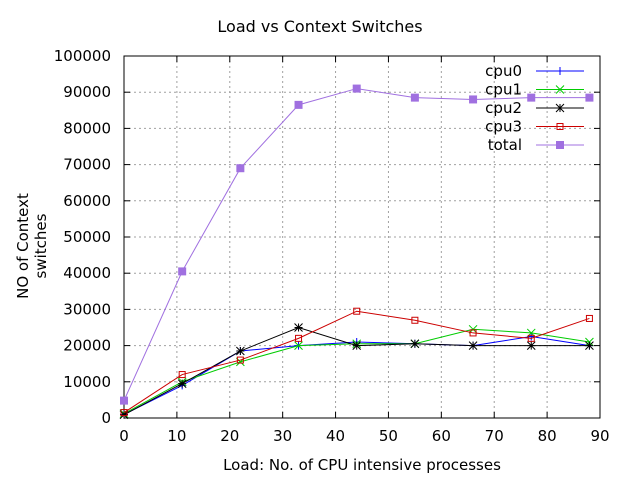 This screenshot has width=640, height=480. I want to click on x-tick-label: 70, so click(494, 436).